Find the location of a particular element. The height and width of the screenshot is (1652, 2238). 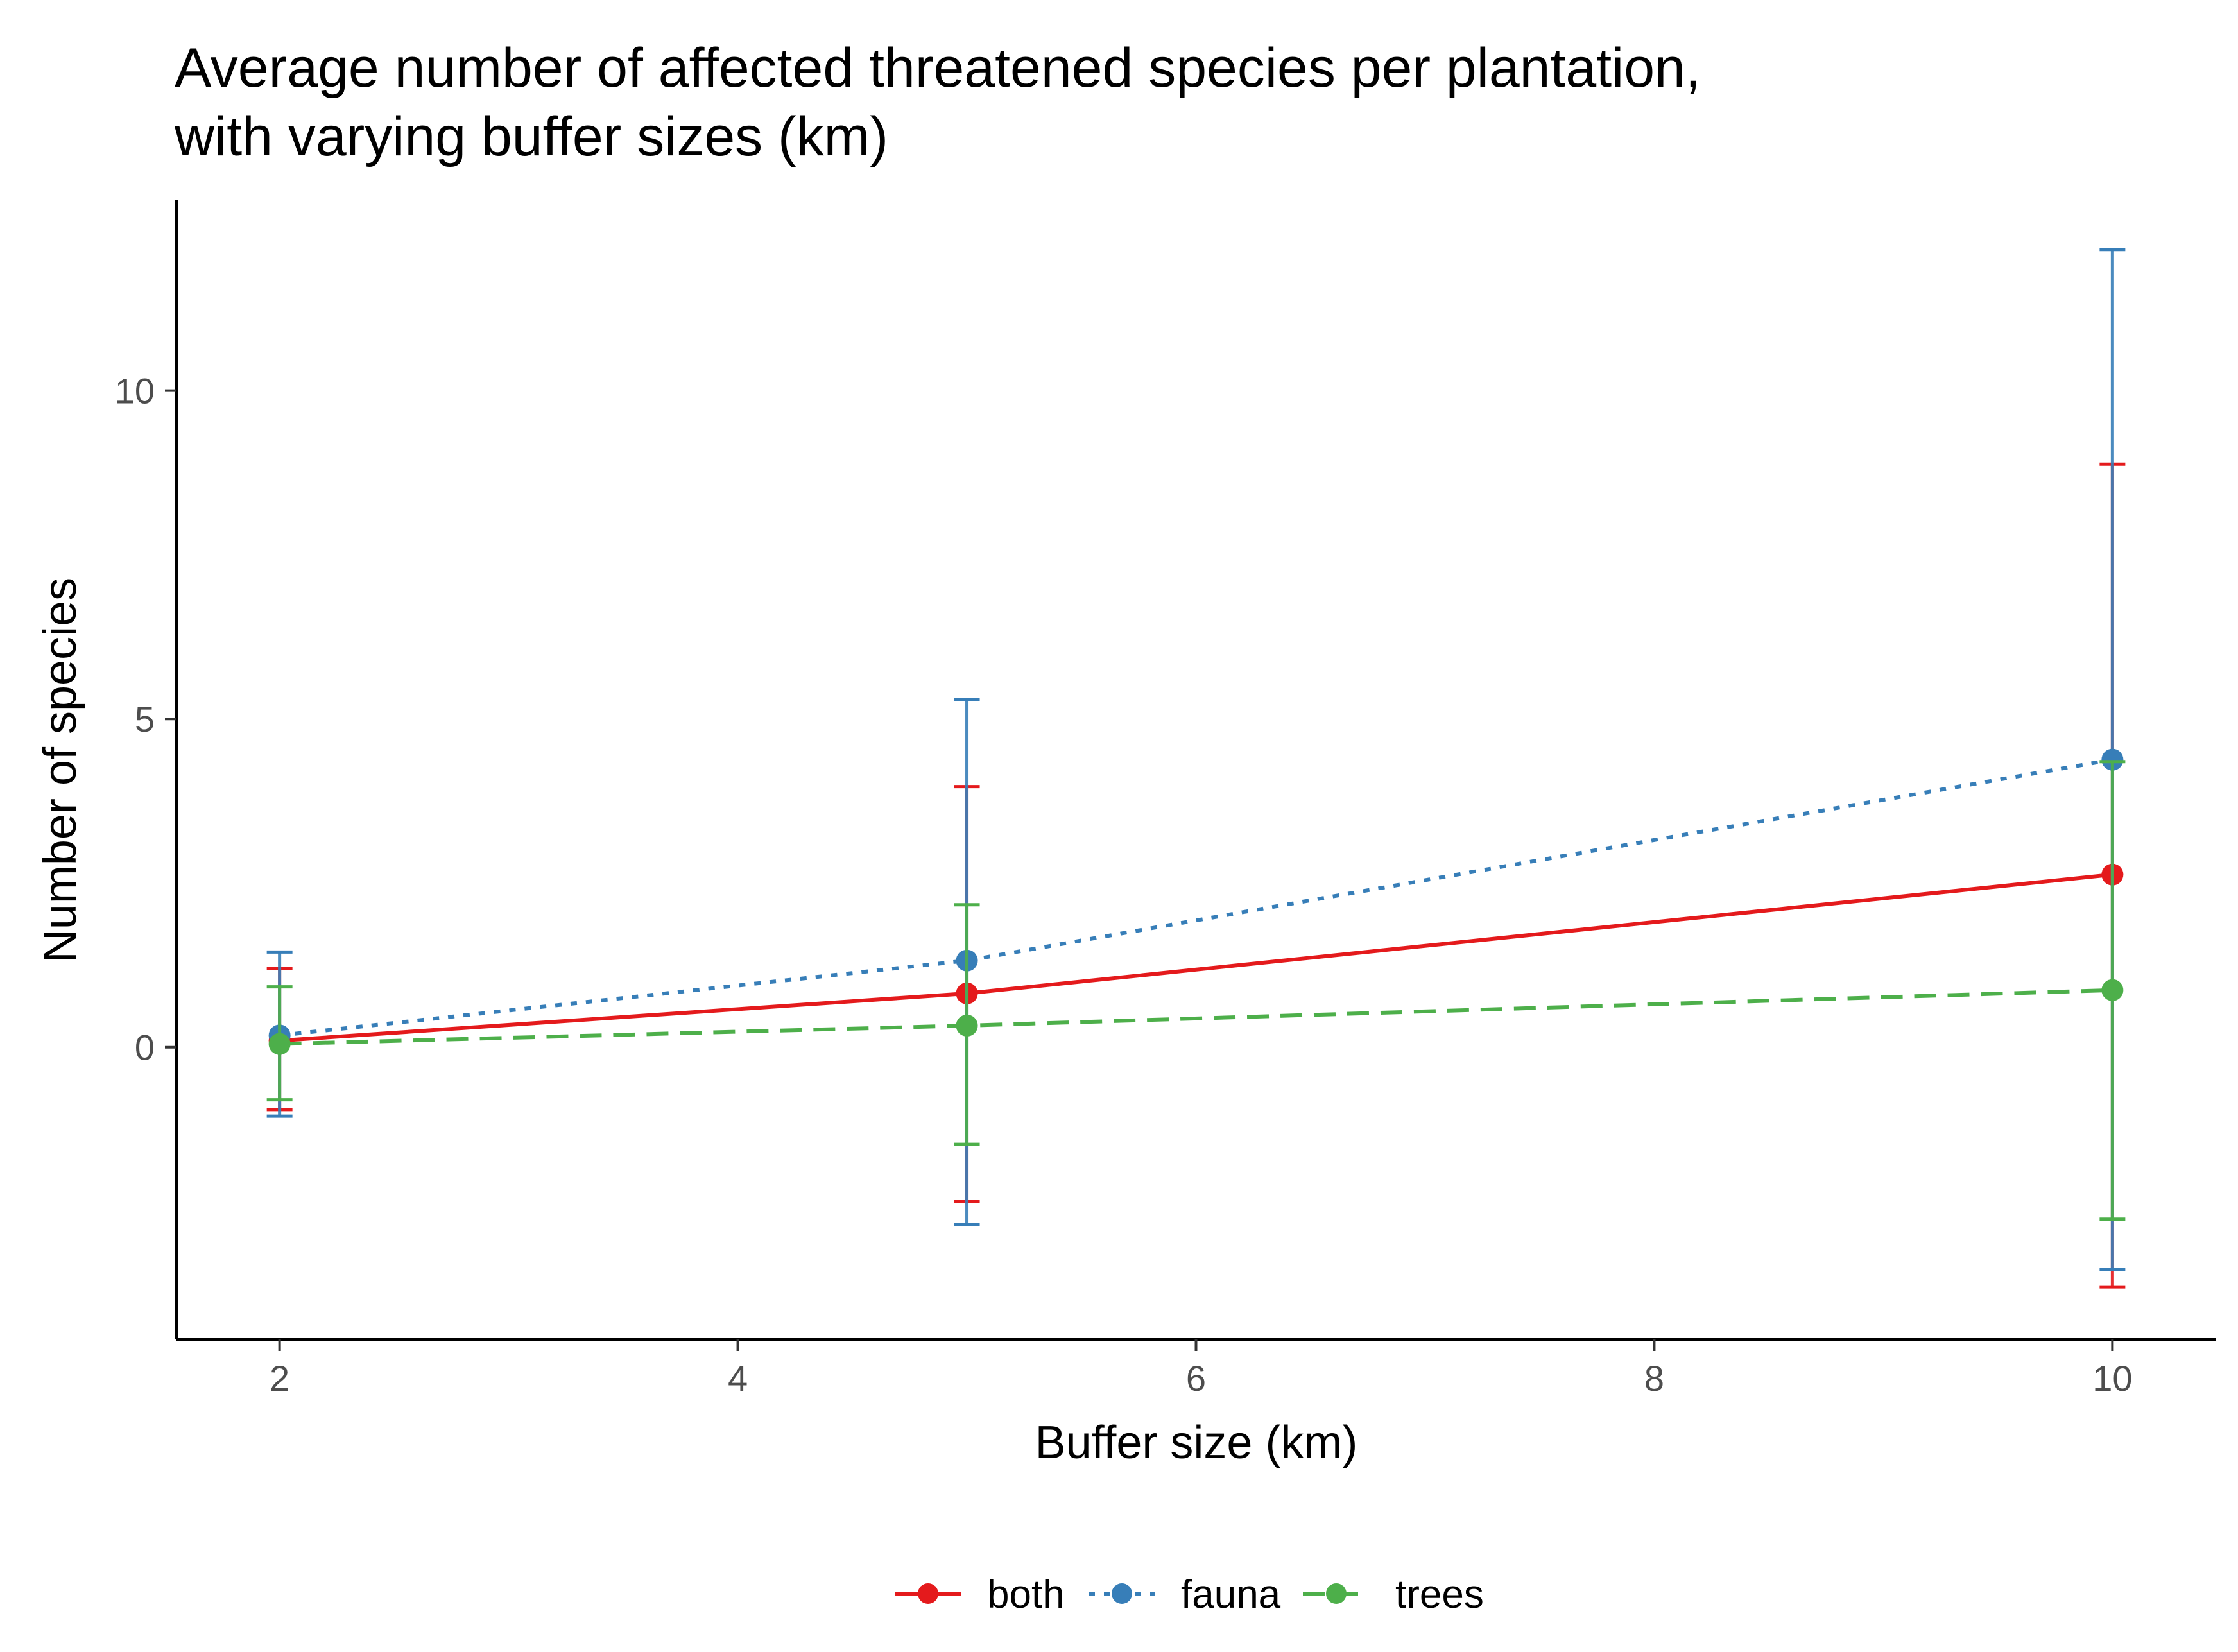

x-tick-label: 8 is located at coordinates (1654, 1378).